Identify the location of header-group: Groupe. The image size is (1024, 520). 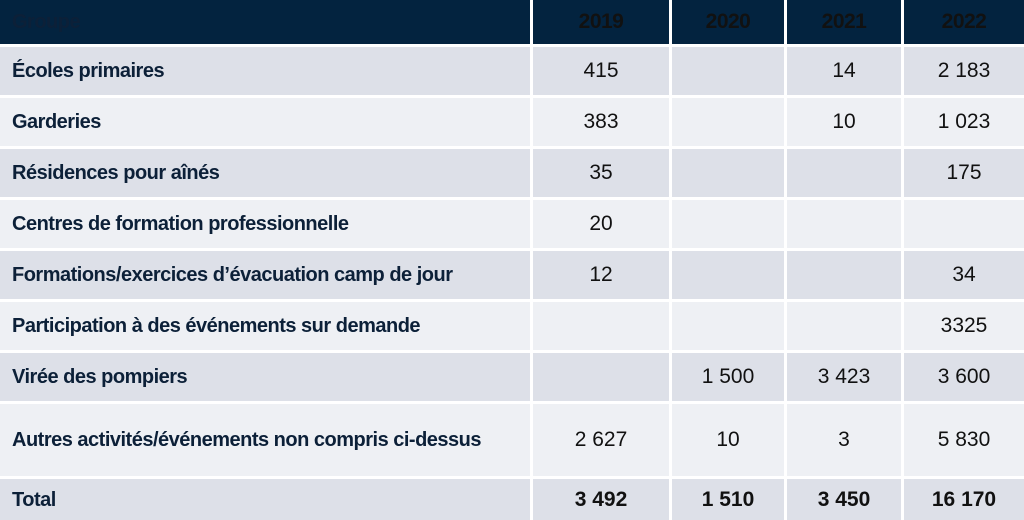
(265, 22).